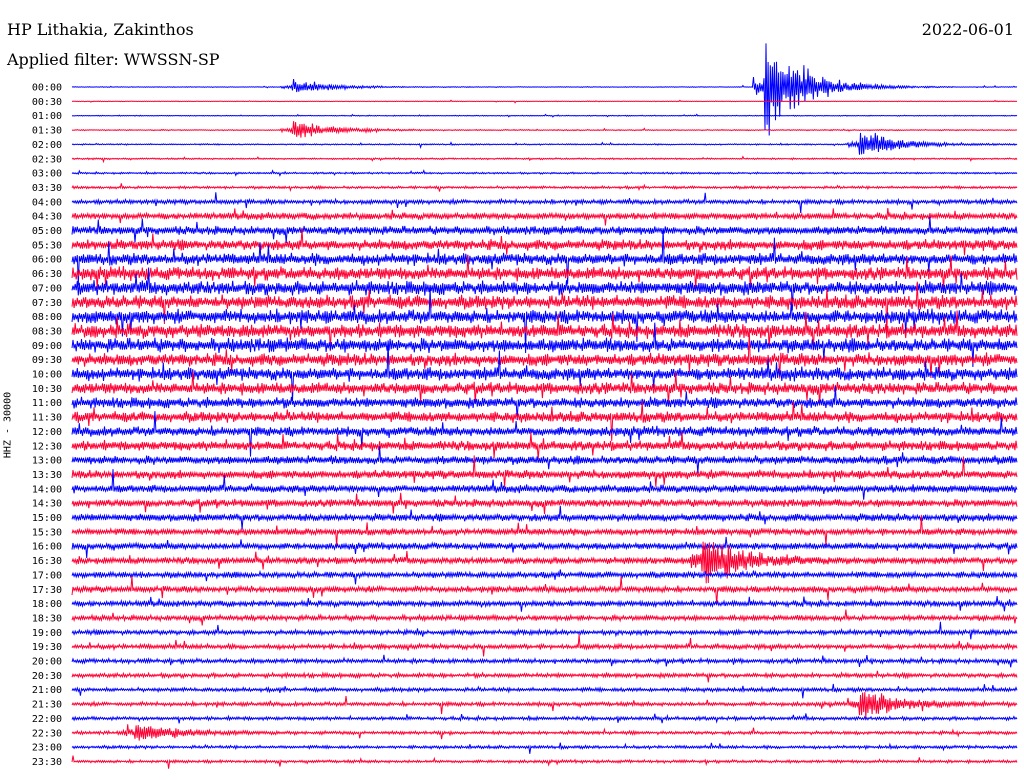  What do you see at coordinates (47, 288) in the screenshot?
I see `row-time-label: 07:00` at bounding box center [47, 288].